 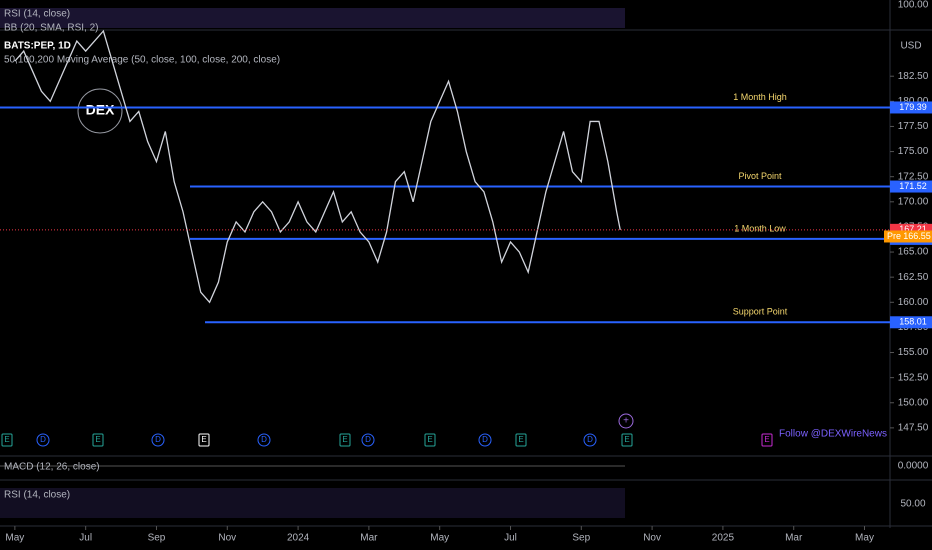 I want to click on panel-label: 100.00, so click(x=913, y=5).